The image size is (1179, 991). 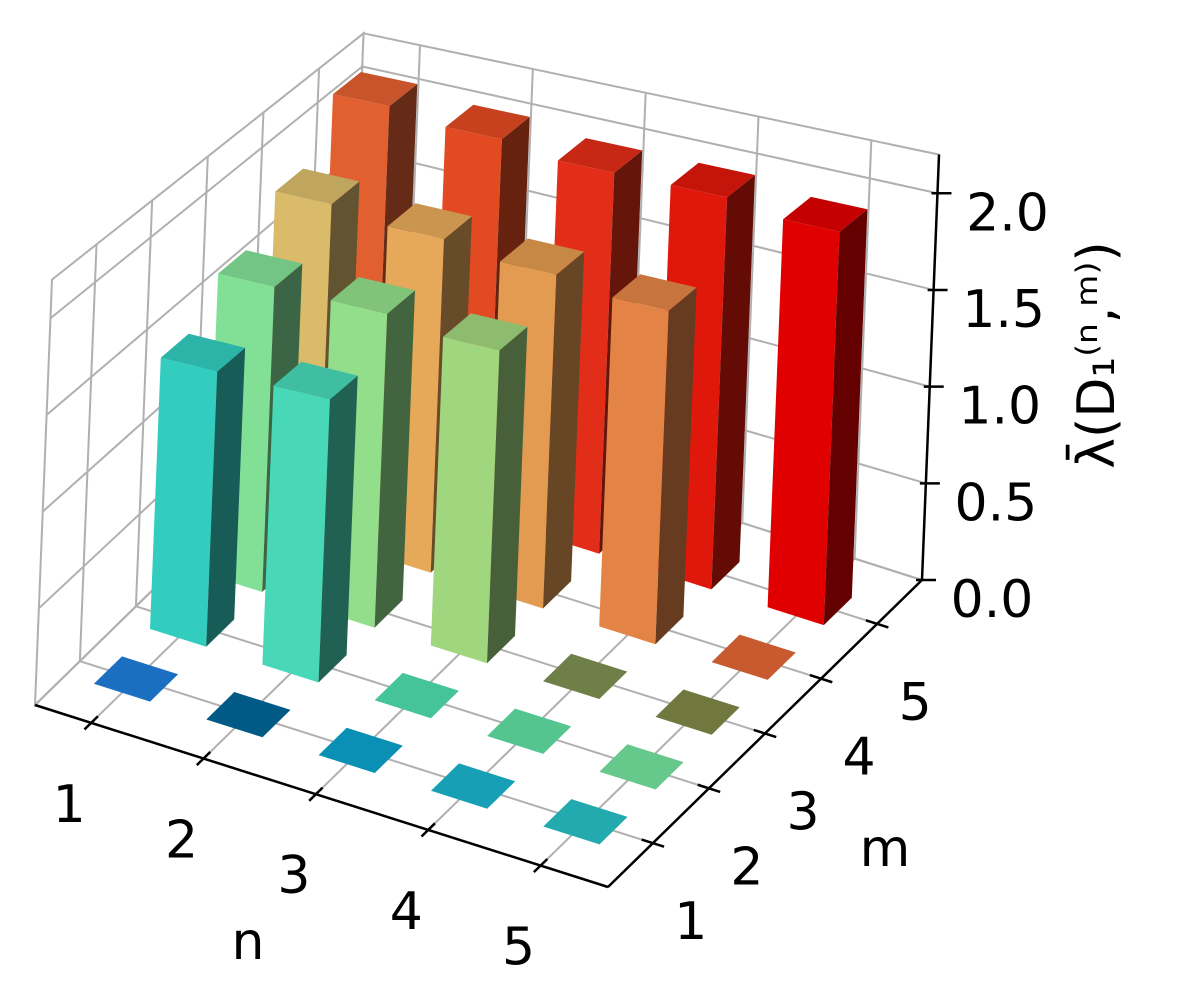 I want to click on x-axis, so click(x=321, y=796).